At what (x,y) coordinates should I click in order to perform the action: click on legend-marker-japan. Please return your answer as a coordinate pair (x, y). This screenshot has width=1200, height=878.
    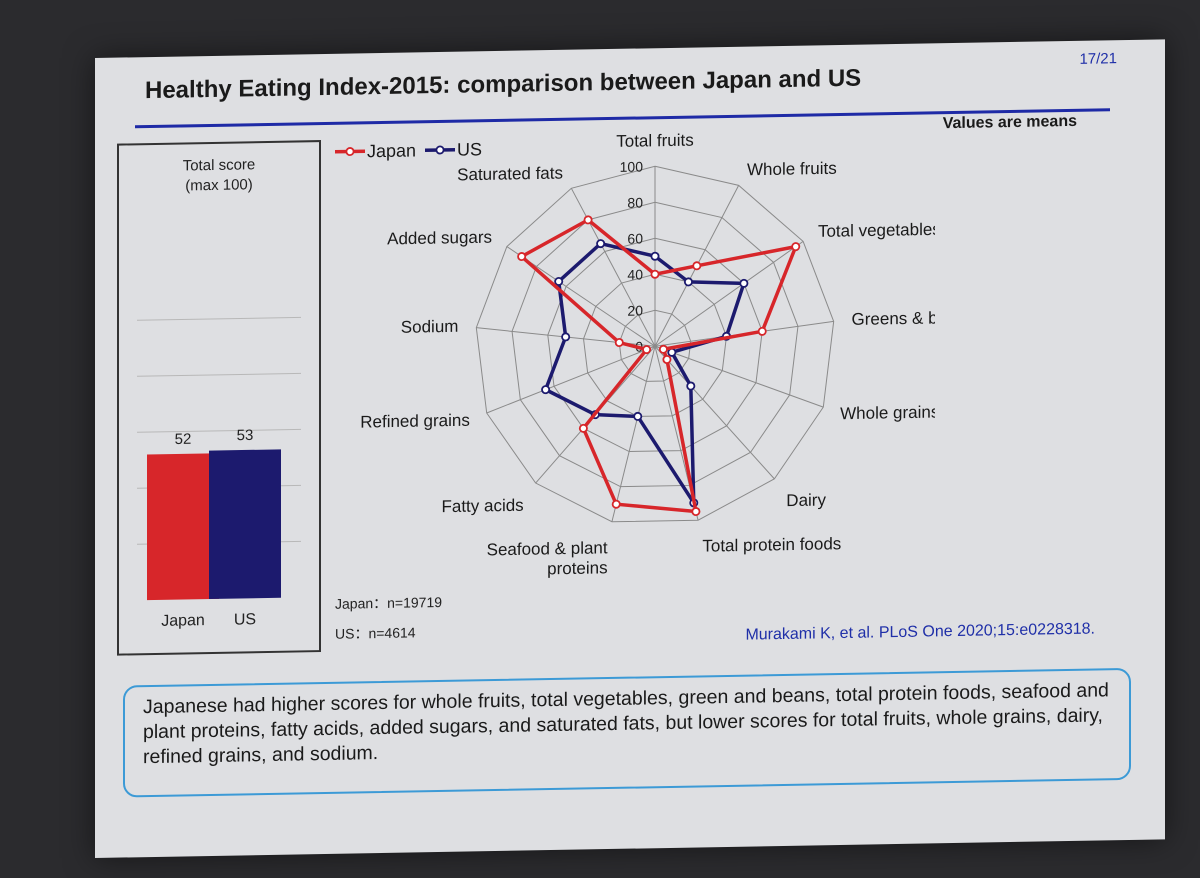
    Looking at the image, I should click on (350, 152).